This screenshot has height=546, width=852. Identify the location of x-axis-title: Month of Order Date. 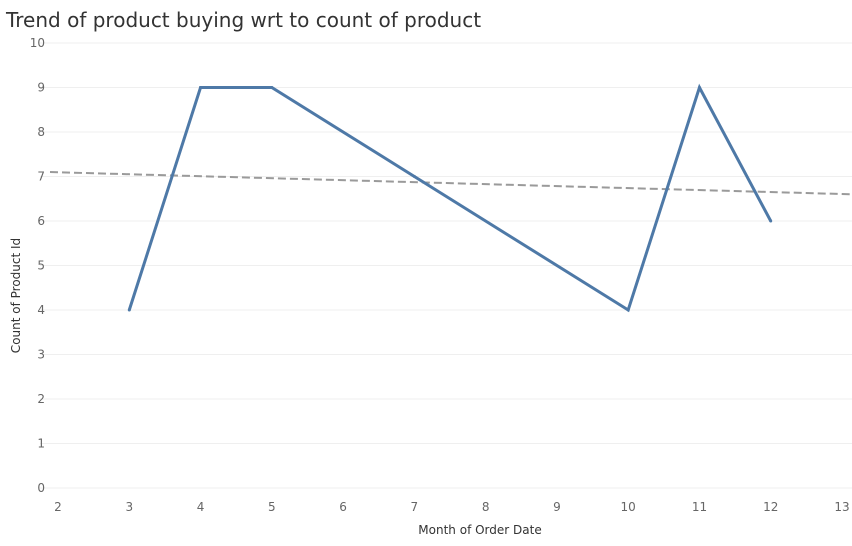
(479, 530).